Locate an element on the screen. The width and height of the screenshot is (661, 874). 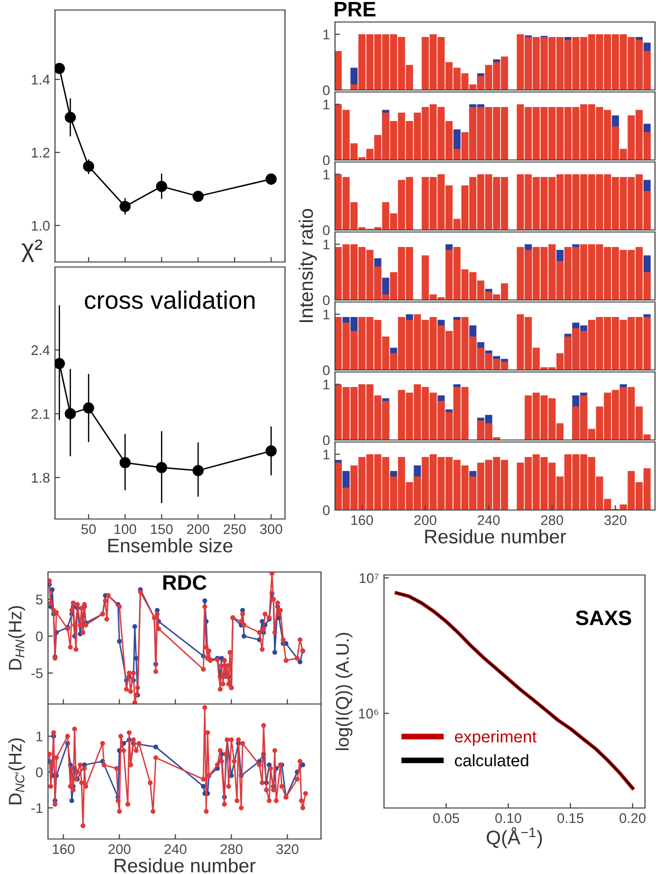
y-tick-label: 2.1 is located at coordinates (41, 414).